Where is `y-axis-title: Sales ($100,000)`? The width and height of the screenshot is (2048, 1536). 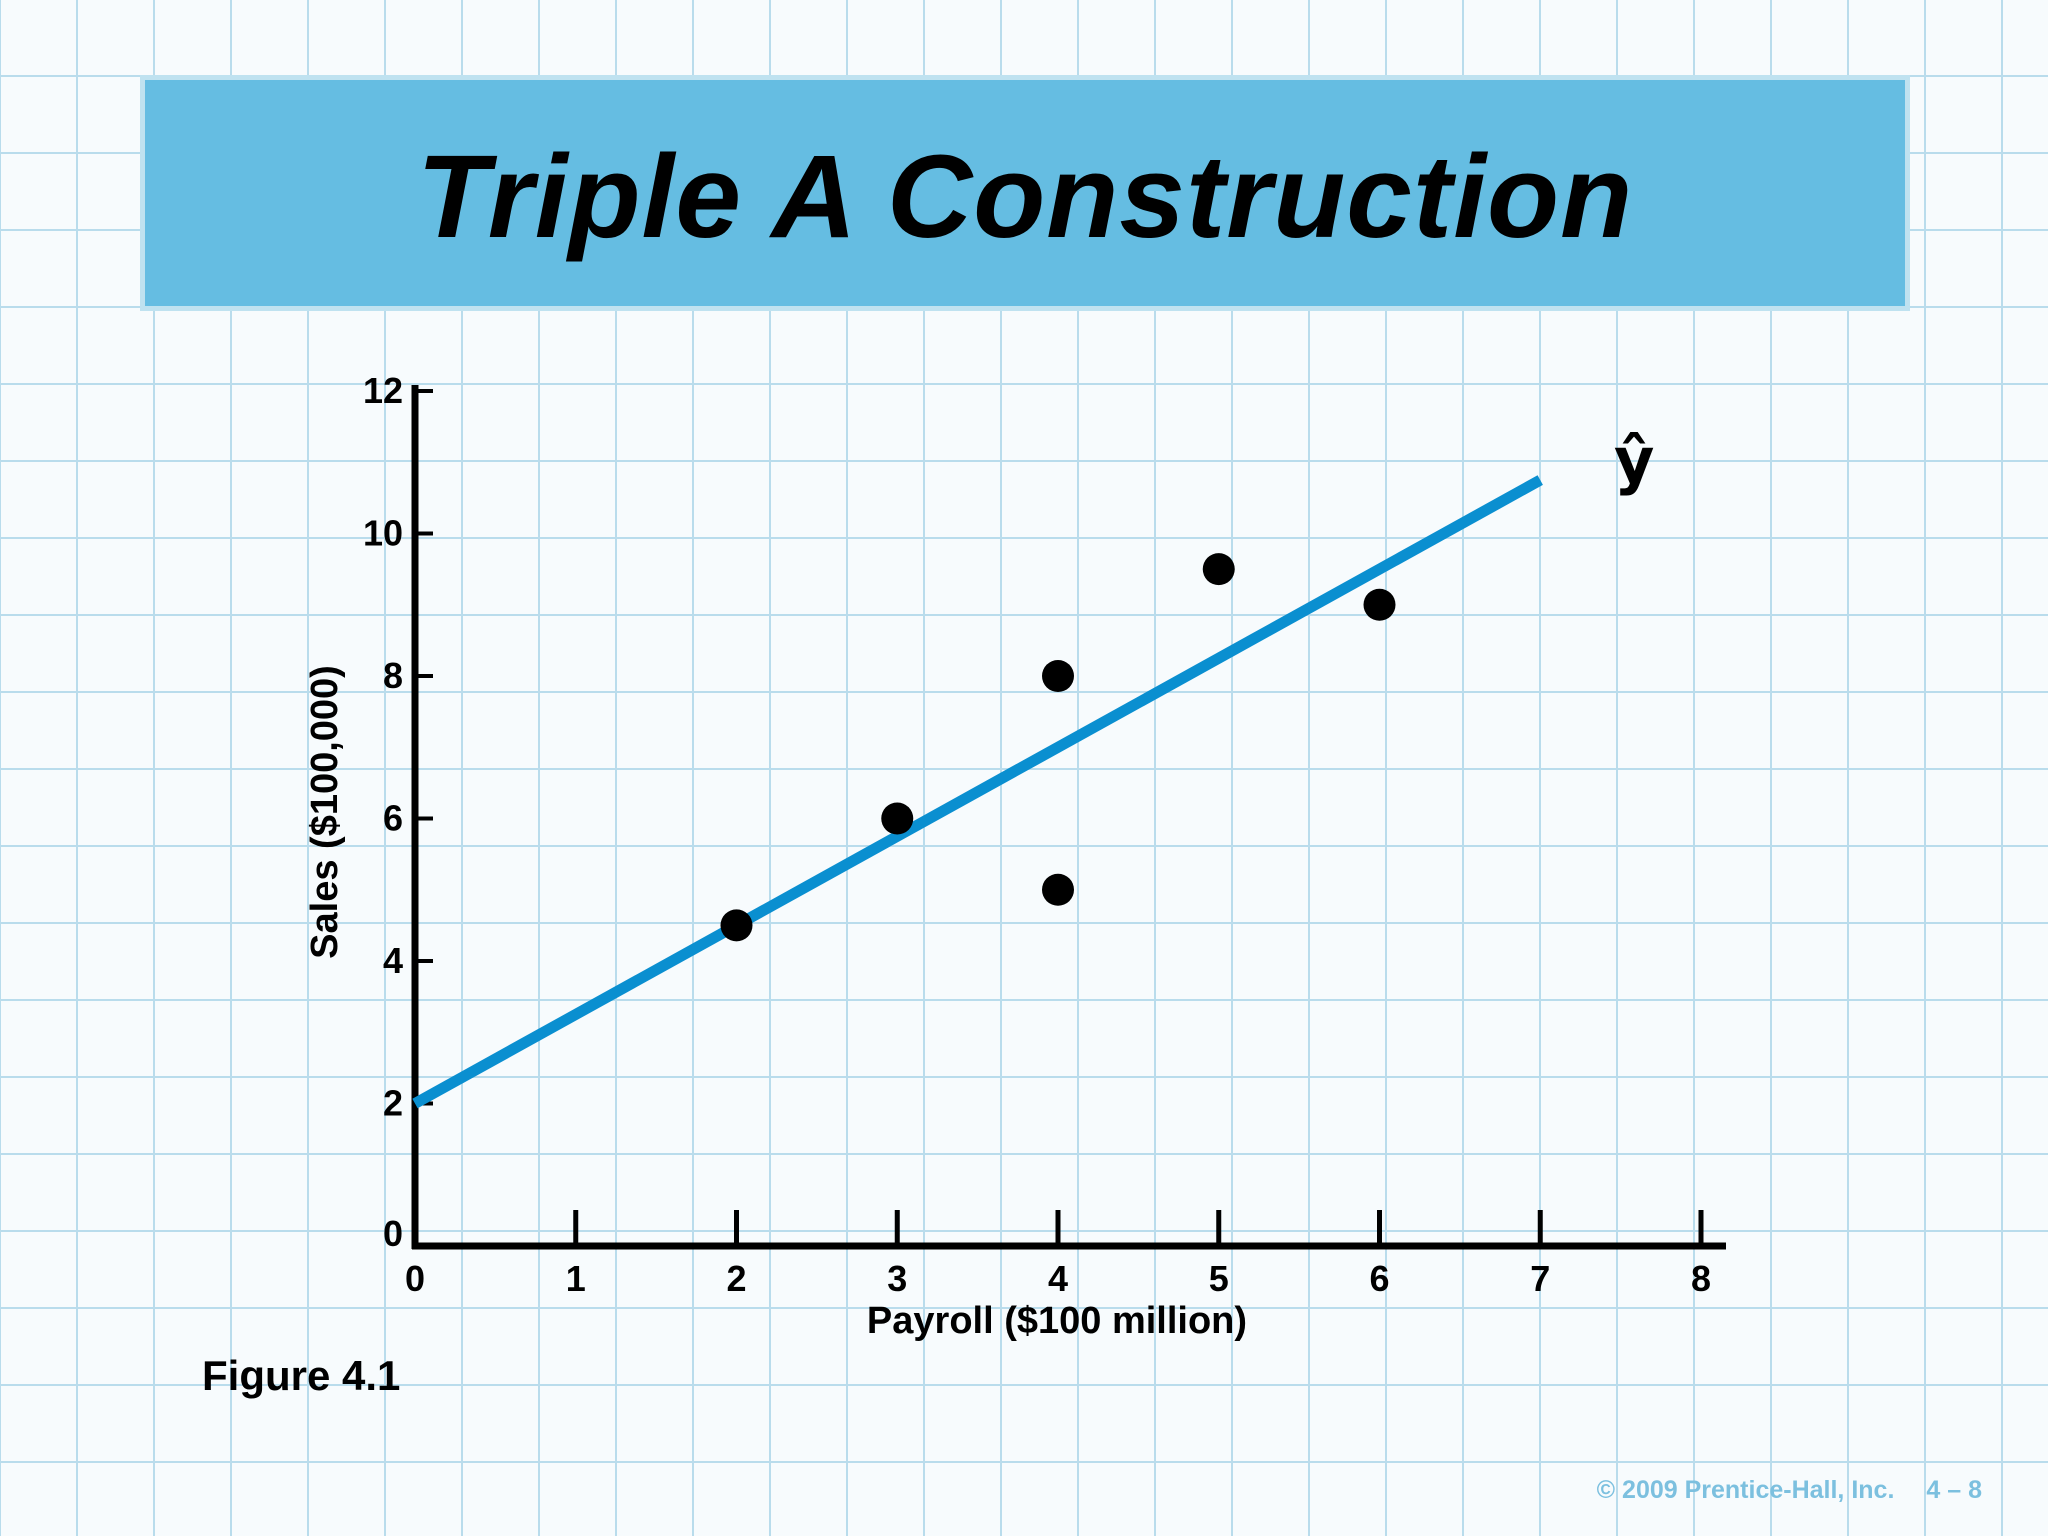 y-axis-title: Sales ($100,000) is located at coordinates (325, 812).